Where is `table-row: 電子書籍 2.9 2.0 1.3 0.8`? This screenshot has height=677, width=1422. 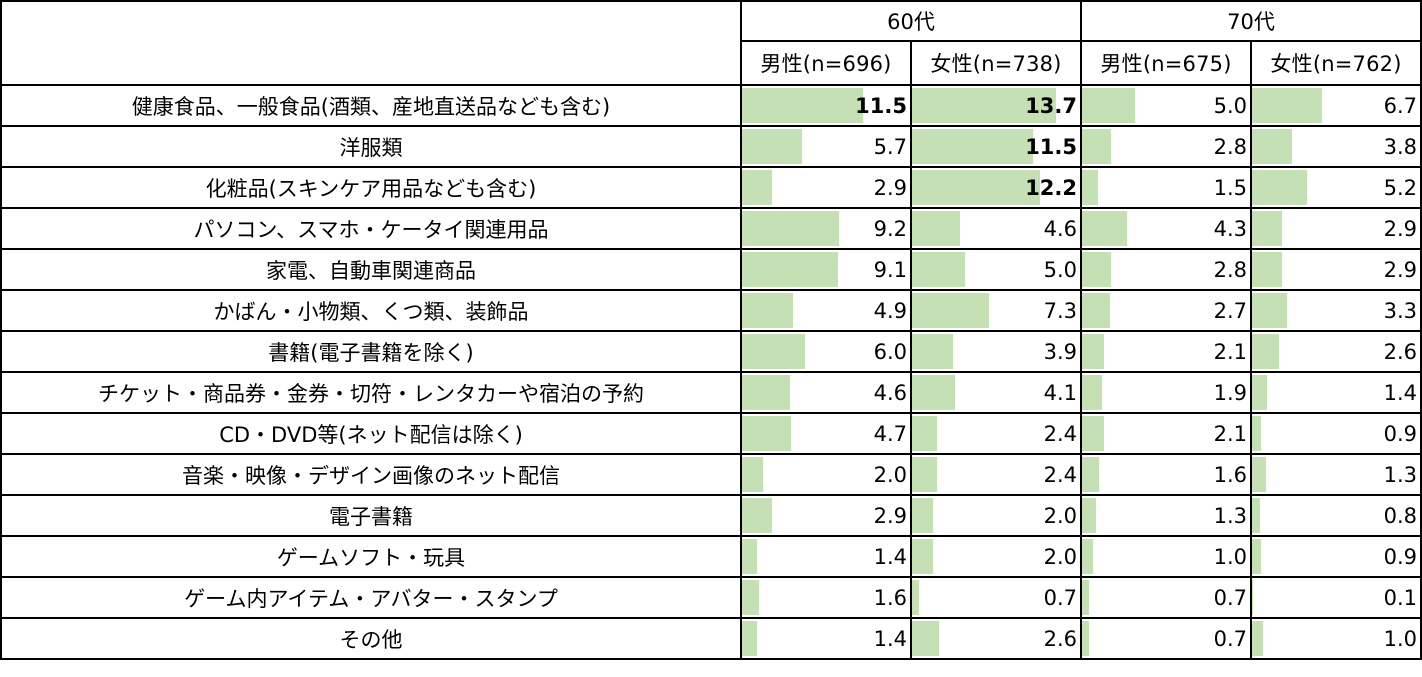 table-row: 電子書籍 2.9 2.0 1.3 0.8 is located at coordinates (711, 515).